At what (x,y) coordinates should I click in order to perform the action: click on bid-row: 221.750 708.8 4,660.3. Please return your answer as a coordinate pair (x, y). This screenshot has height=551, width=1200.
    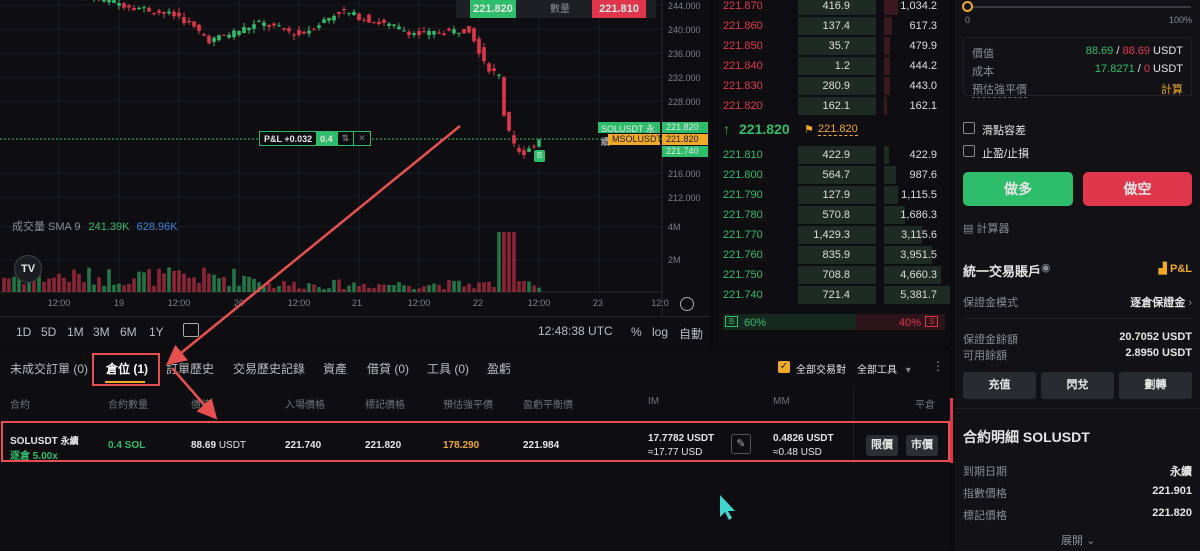
    Looking at the image, I should click on (834, 275).